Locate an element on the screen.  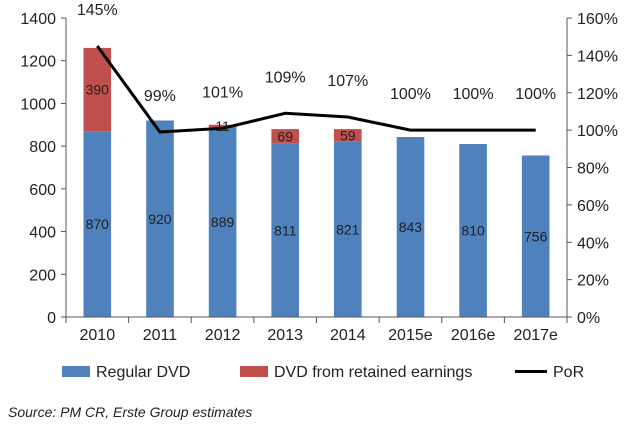
legend: Regular DVD DVD from retained earnings PoR is located at coordinates (323, 372).